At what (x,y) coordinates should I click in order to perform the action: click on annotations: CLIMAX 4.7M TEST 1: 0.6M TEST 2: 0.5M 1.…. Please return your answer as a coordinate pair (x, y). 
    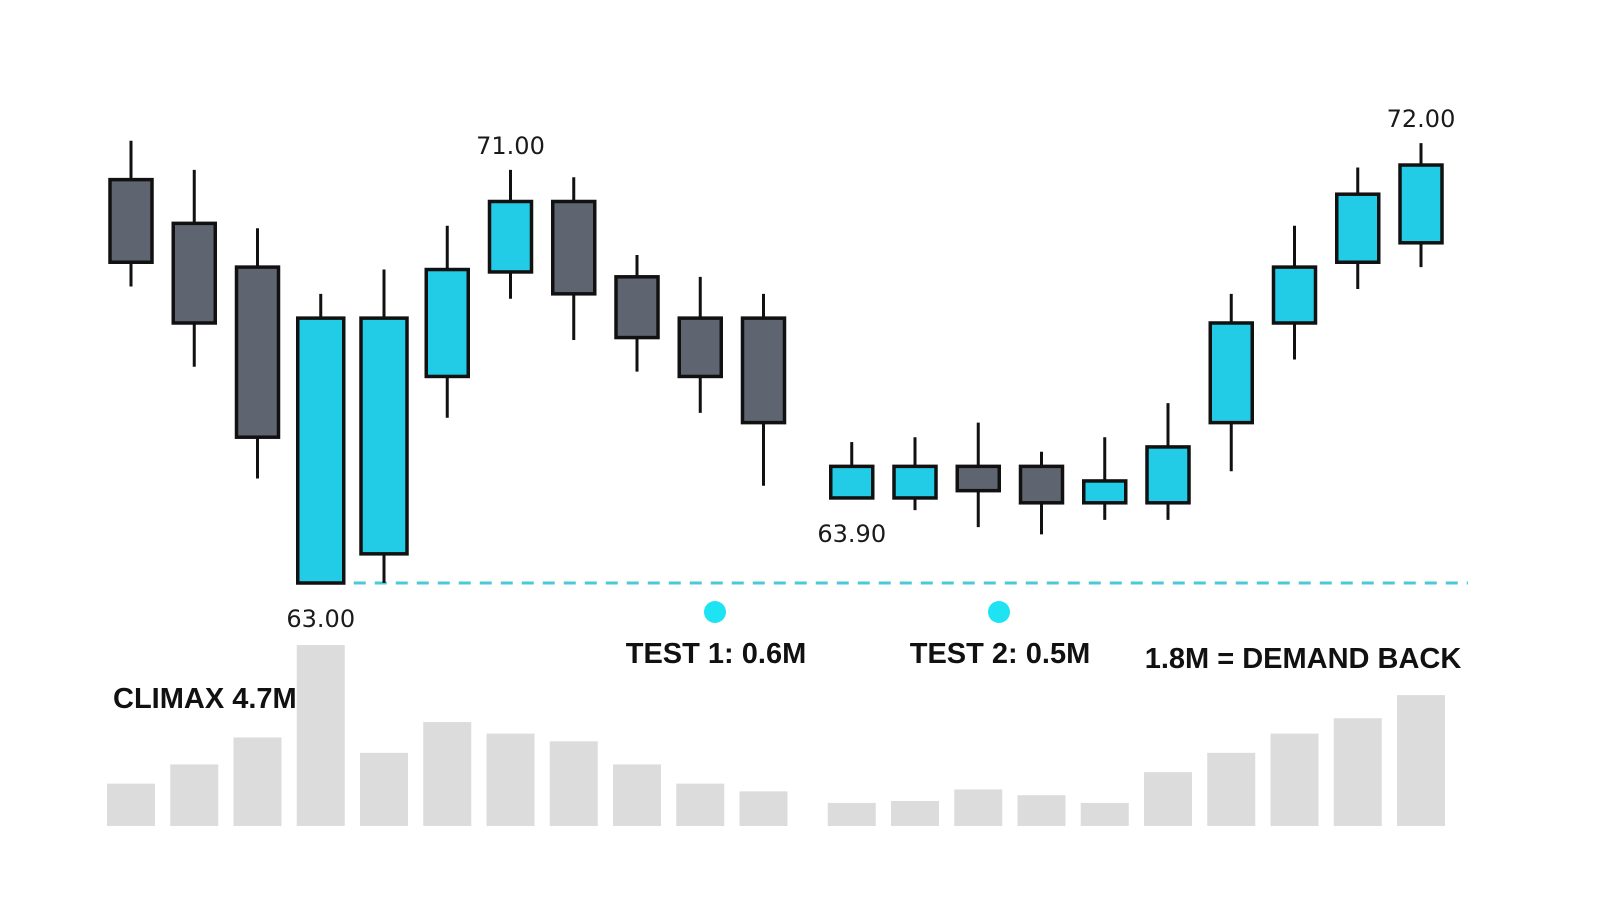
    Looking at the image, I should click on (787, 676).